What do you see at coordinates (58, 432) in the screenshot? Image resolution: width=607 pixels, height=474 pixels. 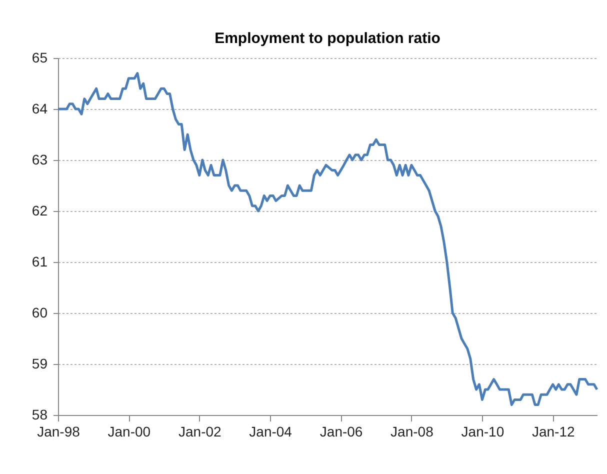 I see `x-tick-label: Jan-98` at bounding box center [58, 432].